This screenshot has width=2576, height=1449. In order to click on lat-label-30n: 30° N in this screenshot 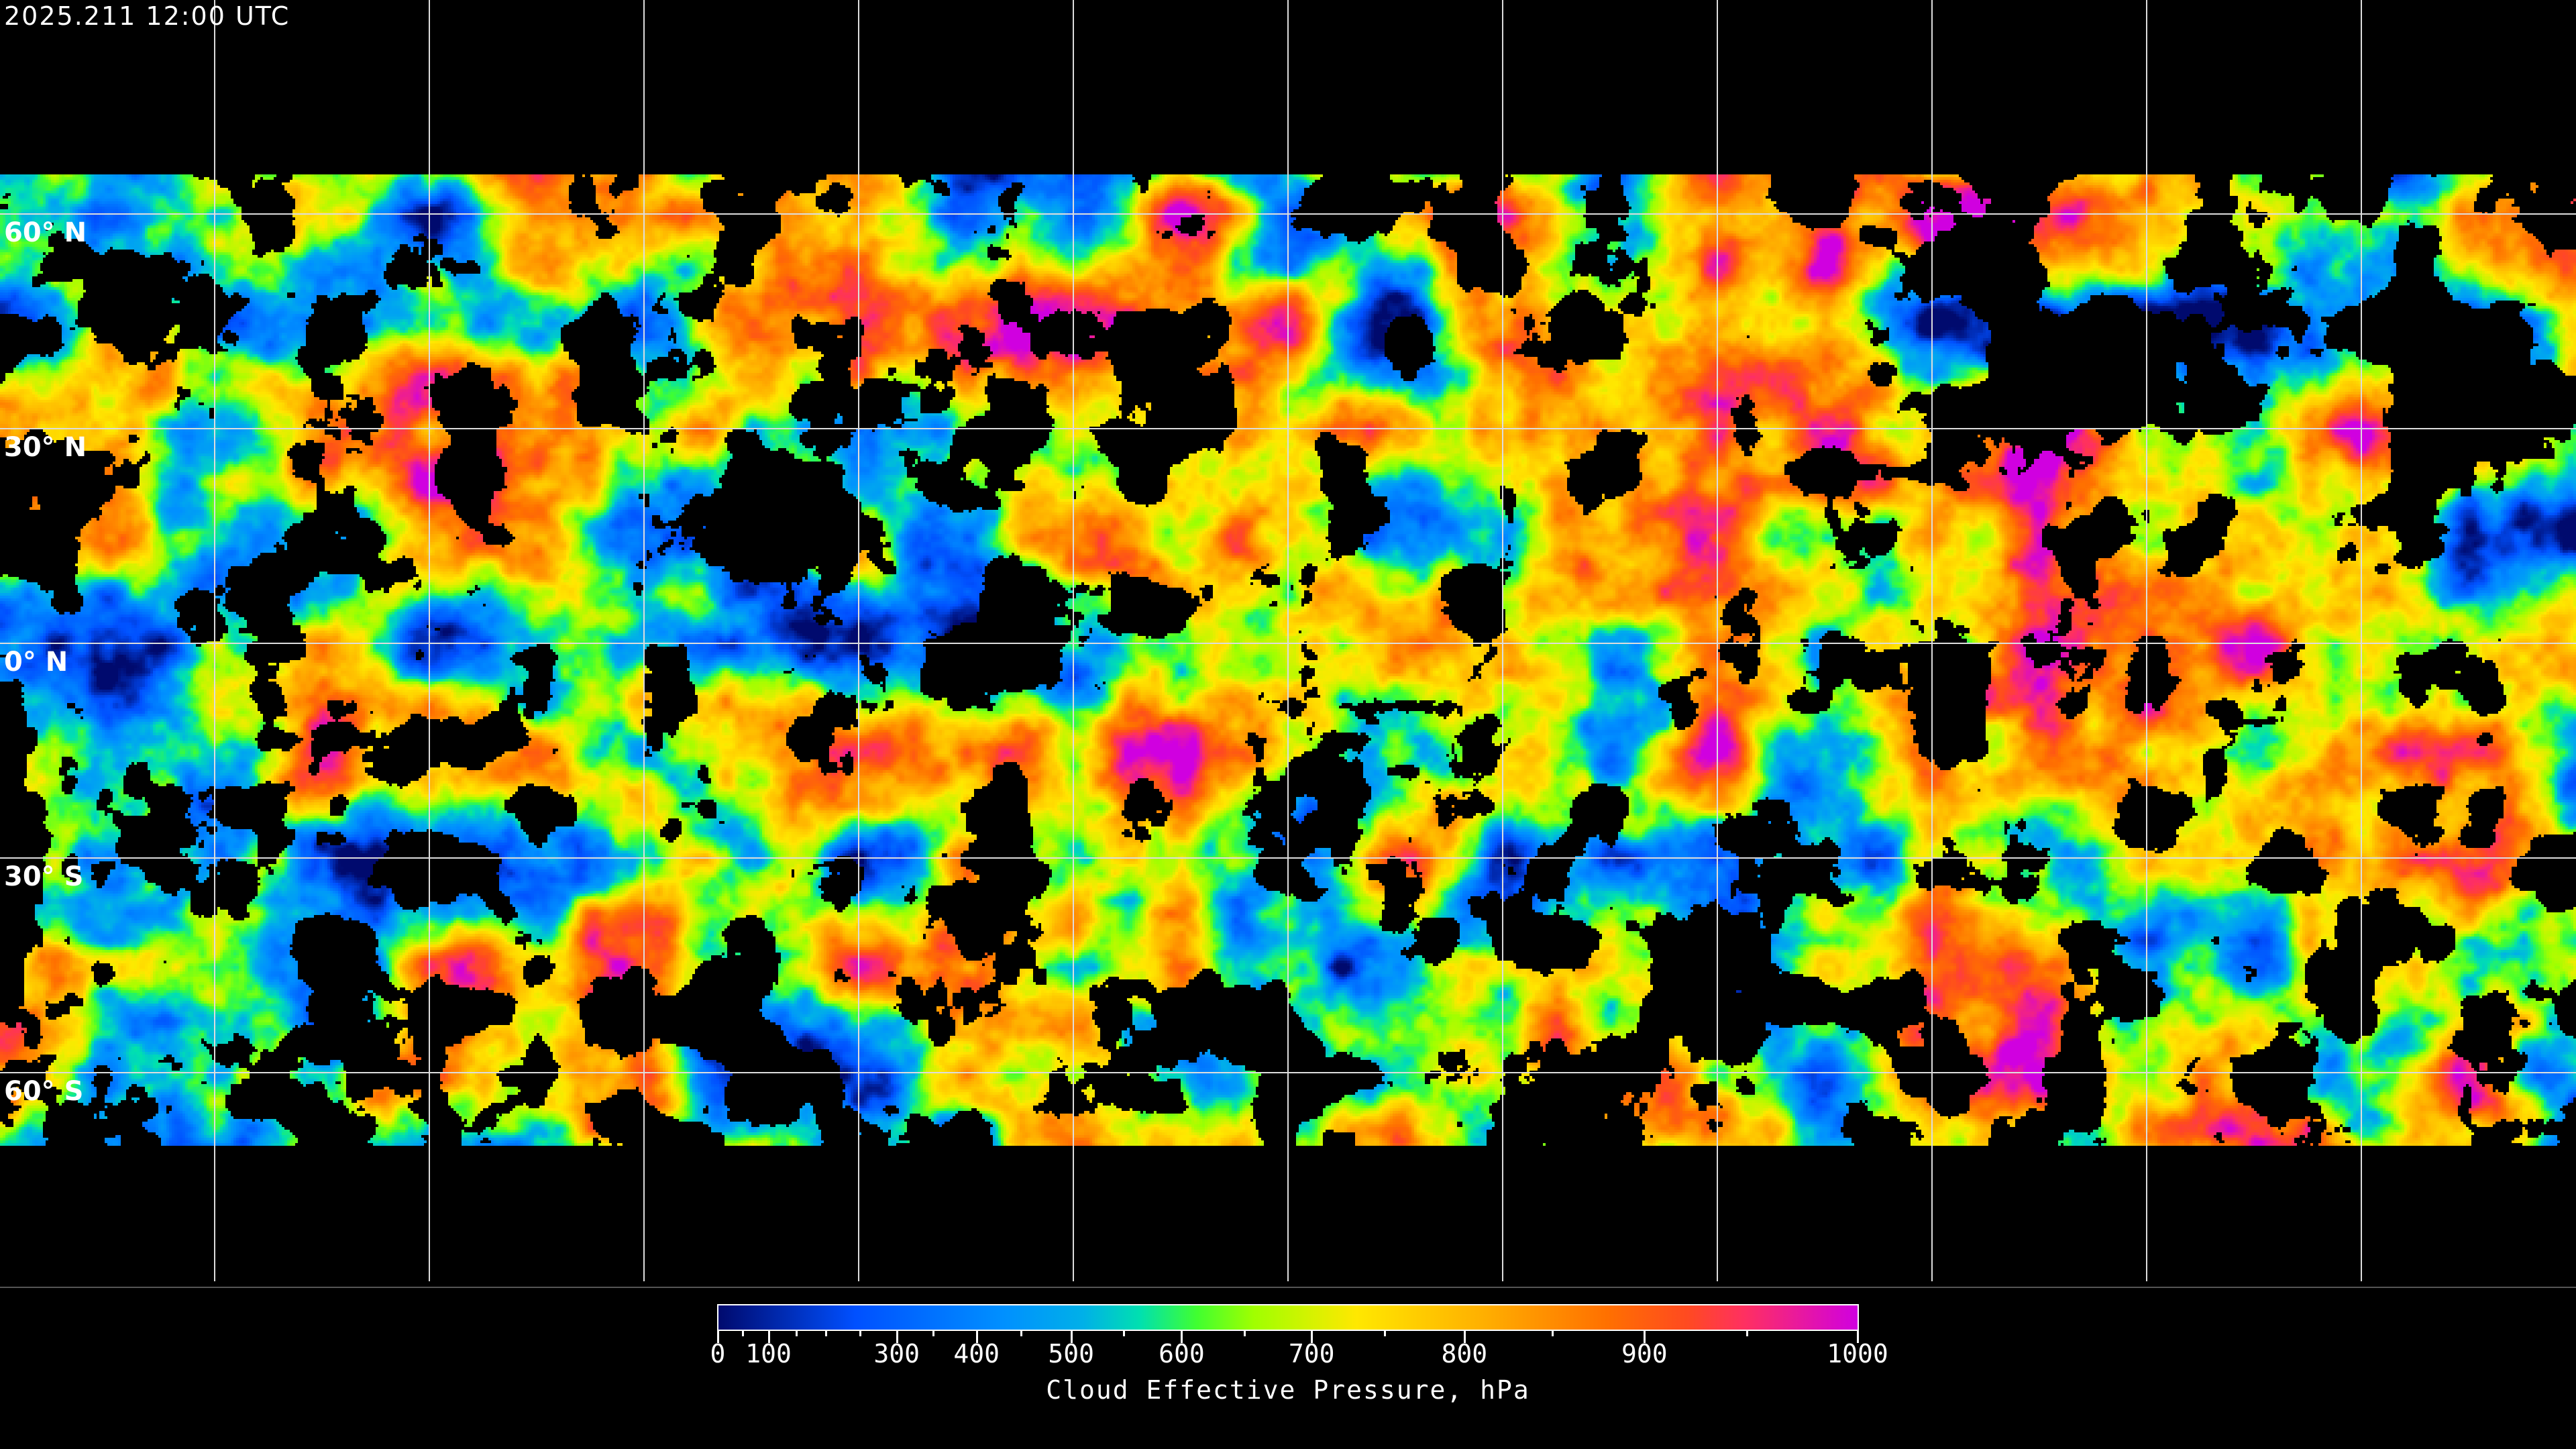, I will do `click(45, 447)`.